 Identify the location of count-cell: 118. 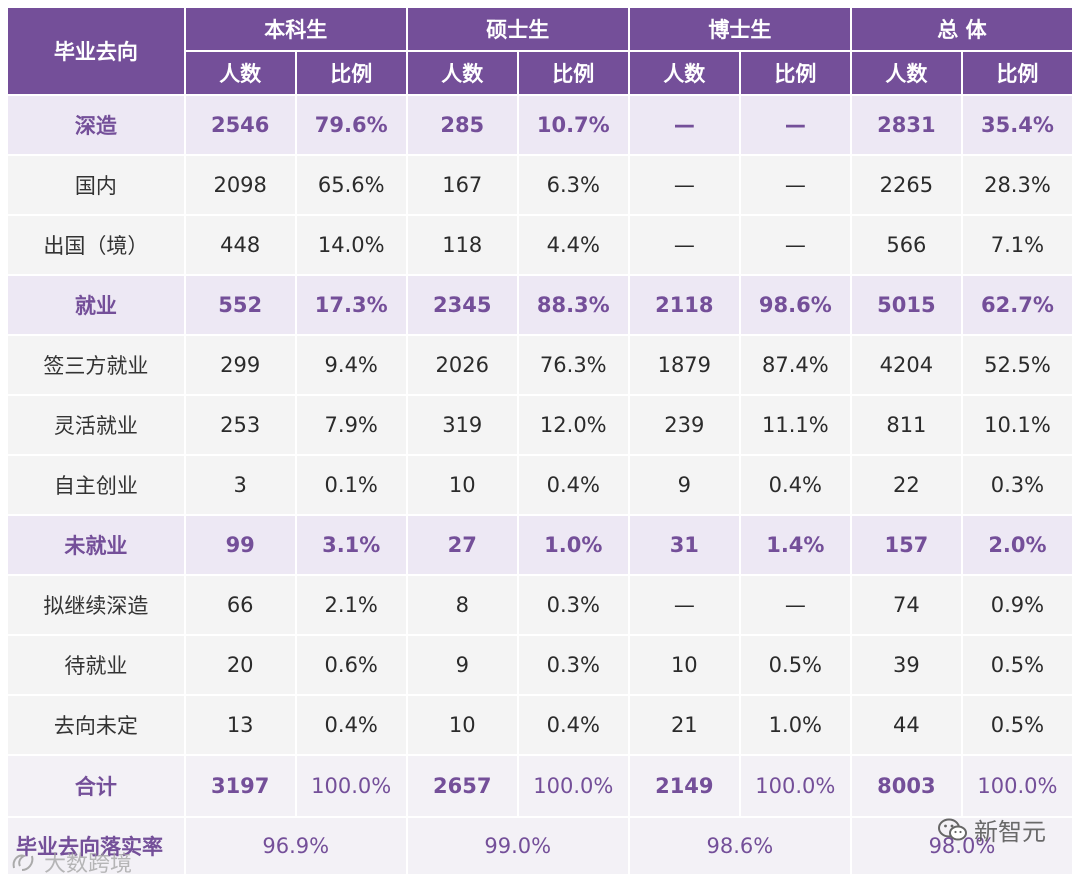
(462, 245).